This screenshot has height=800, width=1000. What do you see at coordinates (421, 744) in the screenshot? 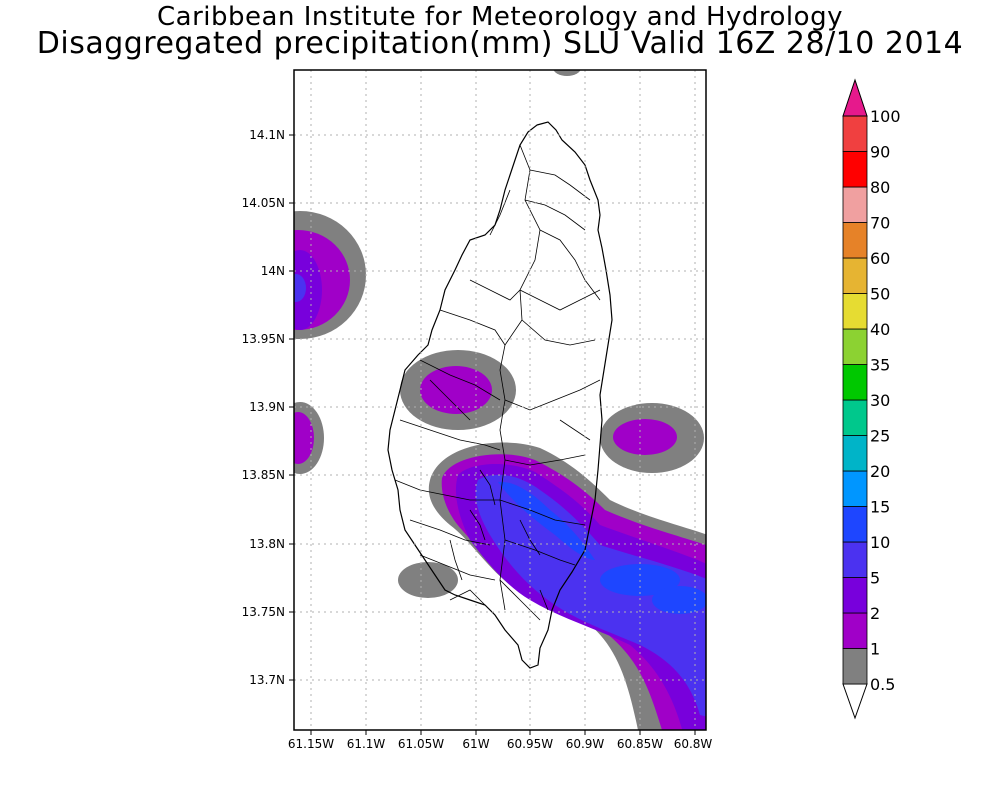
I see `lon-label: 61.05W` at bounding box center [421, 744].